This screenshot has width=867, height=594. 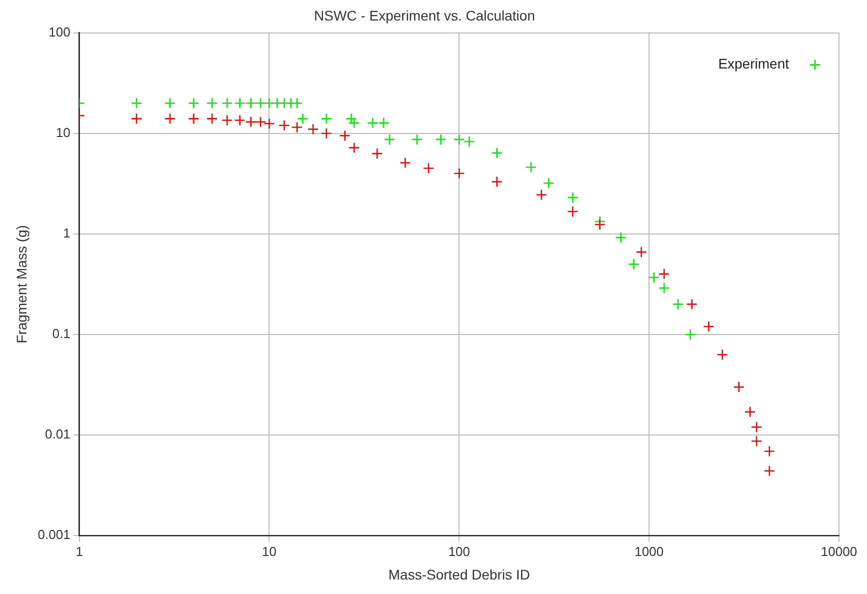 What do you see at coordinates (79, 551) in the screenshot?
I see `x-tick-label: 1` at bounding box center [79, 551].